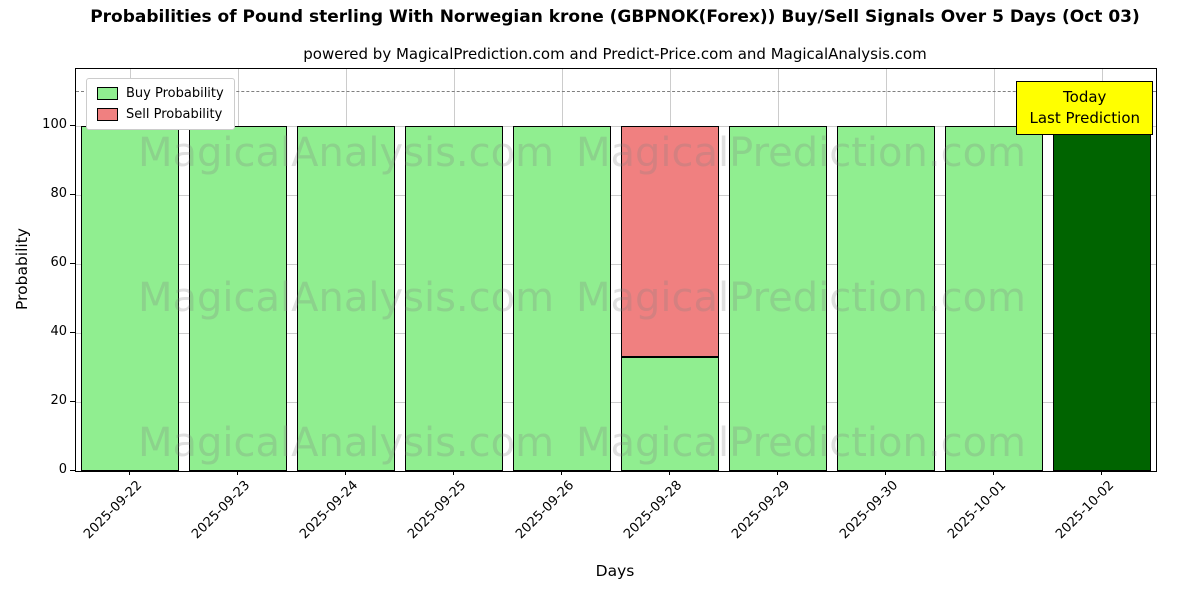 The image size is (1200, 600). Describe the element at coordinates (174, 114) in the screenshot. I see `legend-label-sell: Sell Probability` at that location.